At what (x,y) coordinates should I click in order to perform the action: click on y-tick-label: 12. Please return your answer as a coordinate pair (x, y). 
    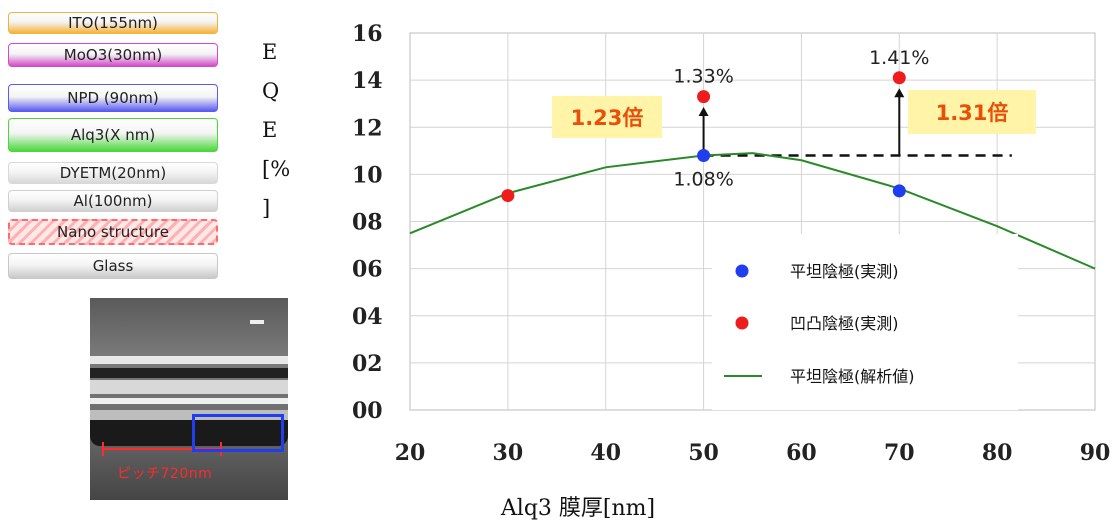
    Looking at the image, I should click on (367, 128).